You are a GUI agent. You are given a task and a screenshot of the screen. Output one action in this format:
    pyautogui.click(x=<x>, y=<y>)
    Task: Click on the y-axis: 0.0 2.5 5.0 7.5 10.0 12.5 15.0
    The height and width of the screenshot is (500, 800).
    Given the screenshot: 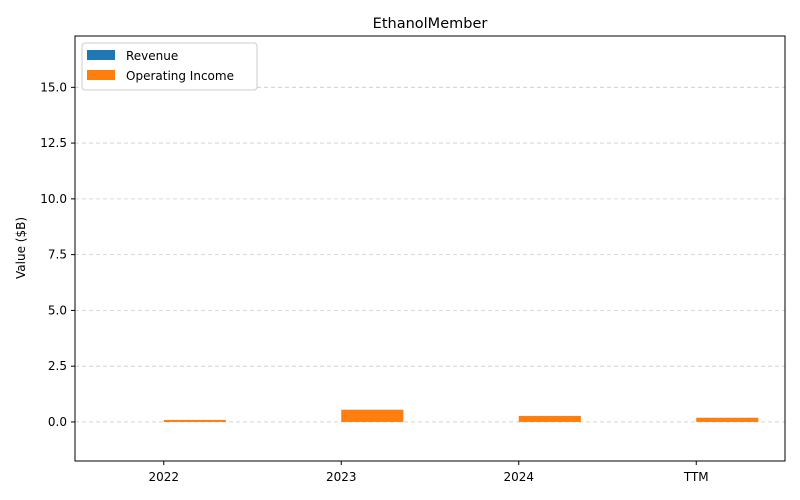 What is the action you would take?
    pyautogui.click(x=57, y=254)
    